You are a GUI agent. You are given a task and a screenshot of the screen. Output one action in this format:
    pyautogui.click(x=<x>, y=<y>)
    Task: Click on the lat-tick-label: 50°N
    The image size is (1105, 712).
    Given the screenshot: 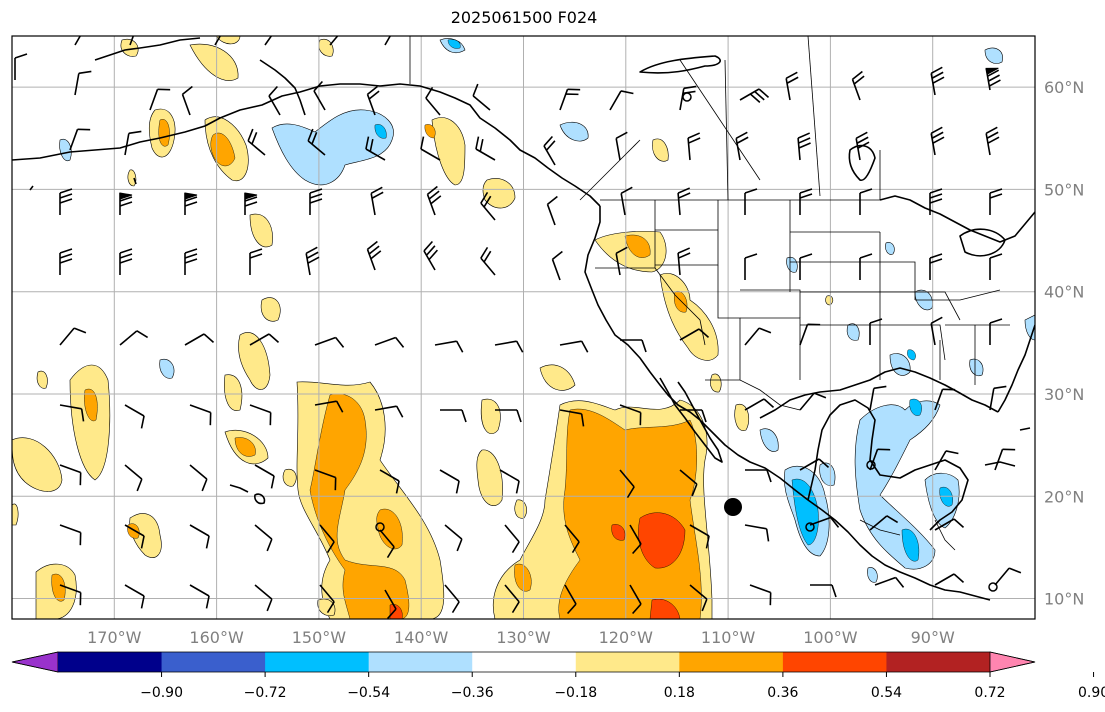 What is the action you would take?
    pyautogui.click(x=1064, y=189)
    